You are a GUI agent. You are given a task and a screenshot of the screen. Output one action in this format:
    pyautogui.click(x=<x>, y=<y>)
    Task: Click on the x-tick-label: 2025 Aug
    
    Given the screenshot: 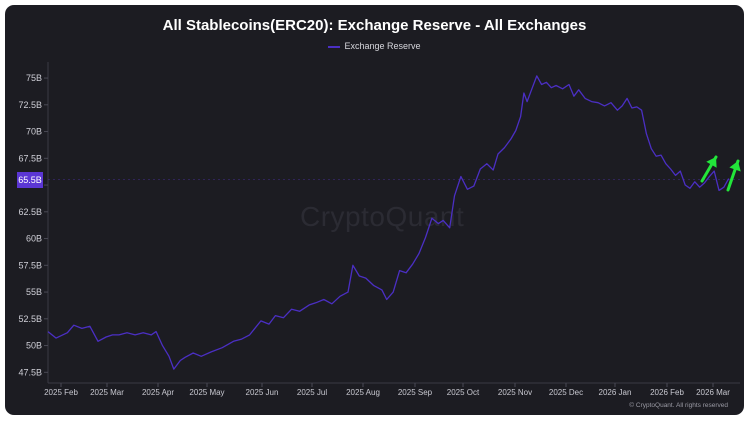 What is the action you would take?
    pyautogui.click(x=363, y=392)
    